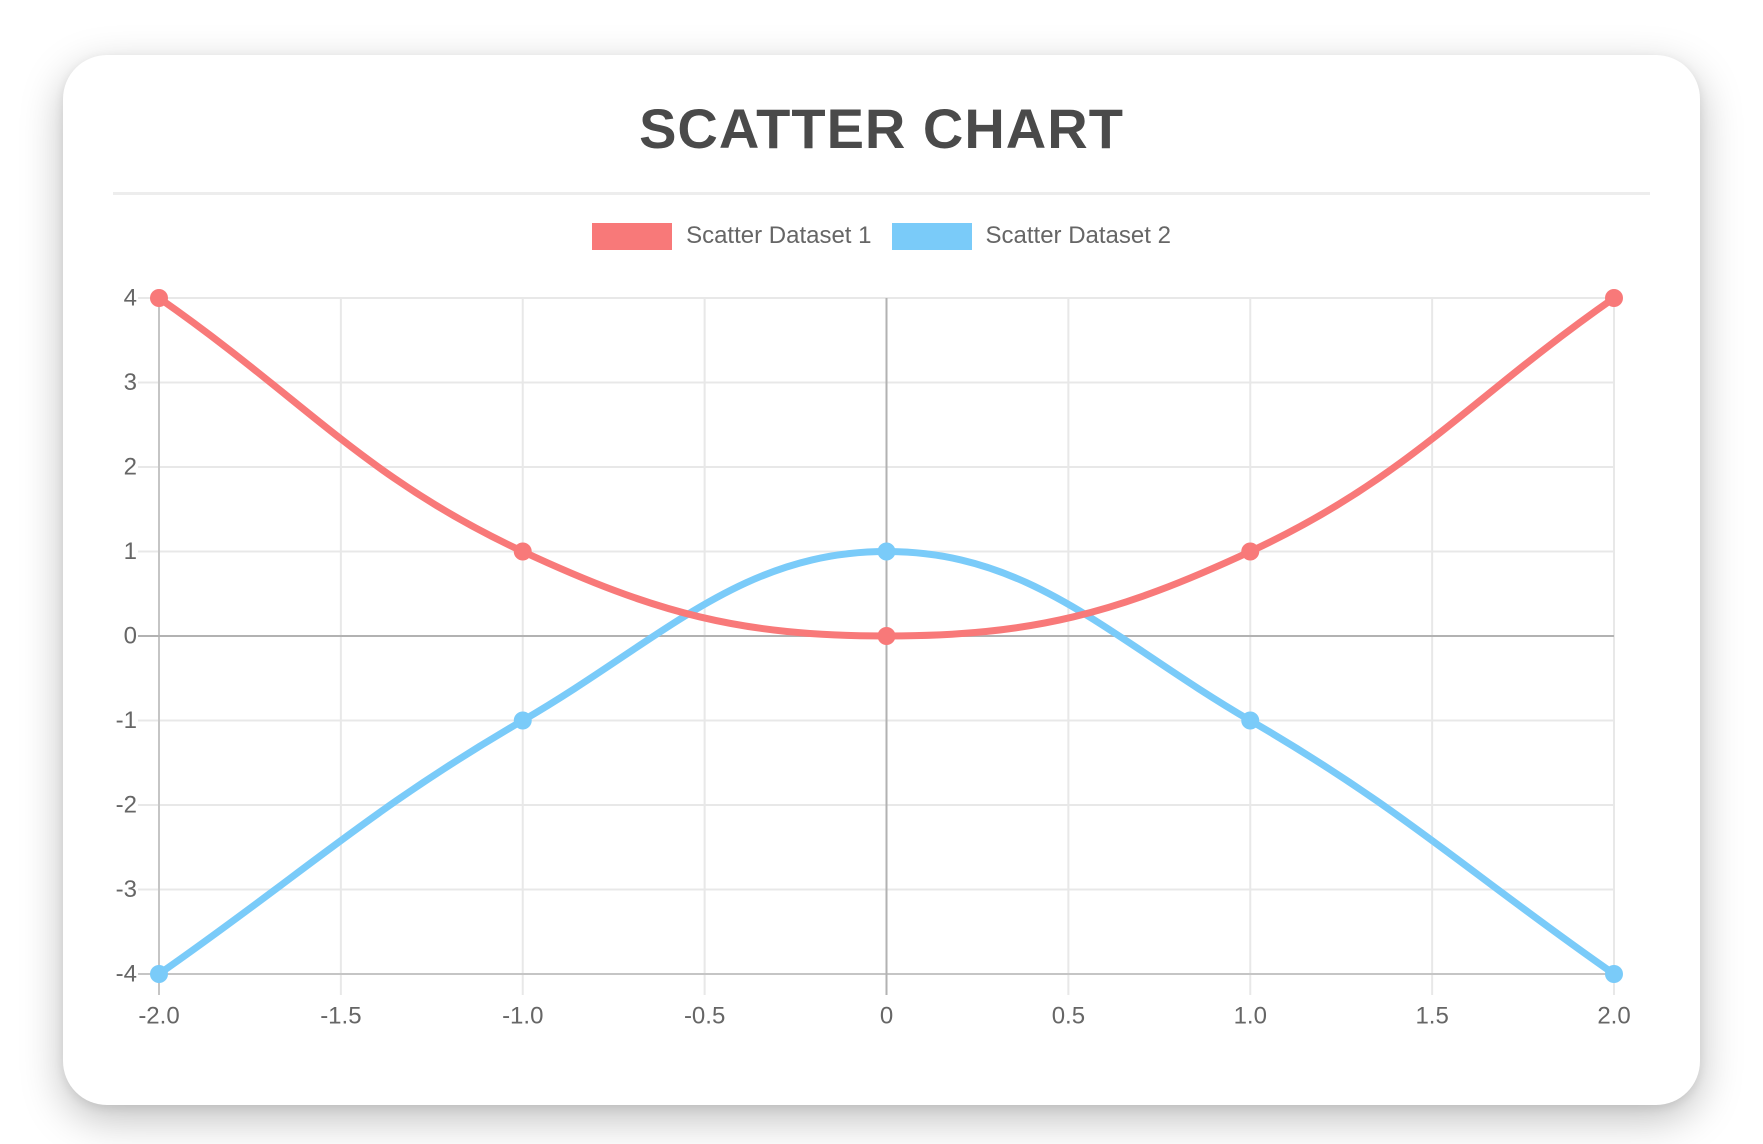 This screenshot has width=1763, height=1144. Describe the element at coordinates (1250, 1016) in the screenshot. I see `x-tick-label: 1.0` at that location.